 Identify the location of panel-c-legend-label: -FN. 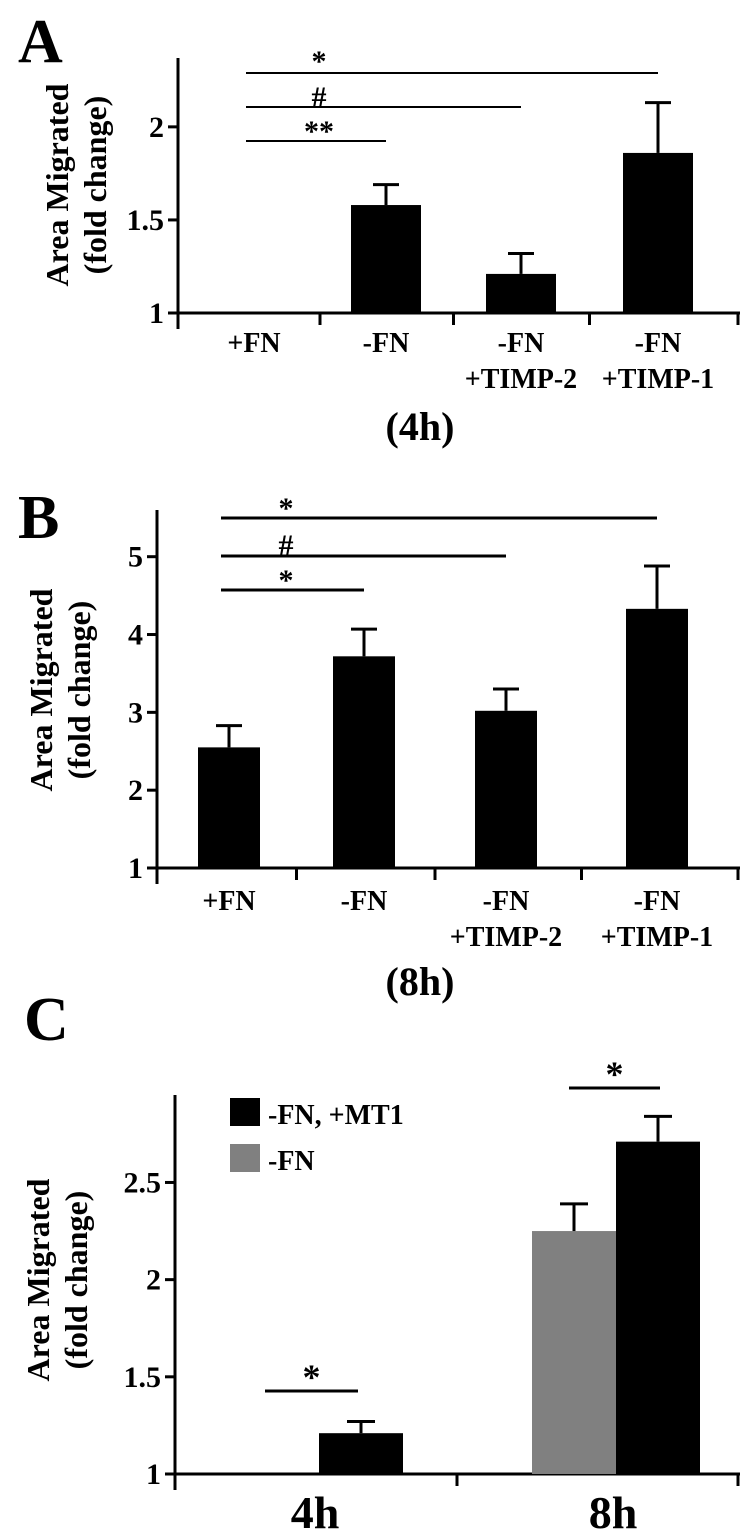
(291, 1161).